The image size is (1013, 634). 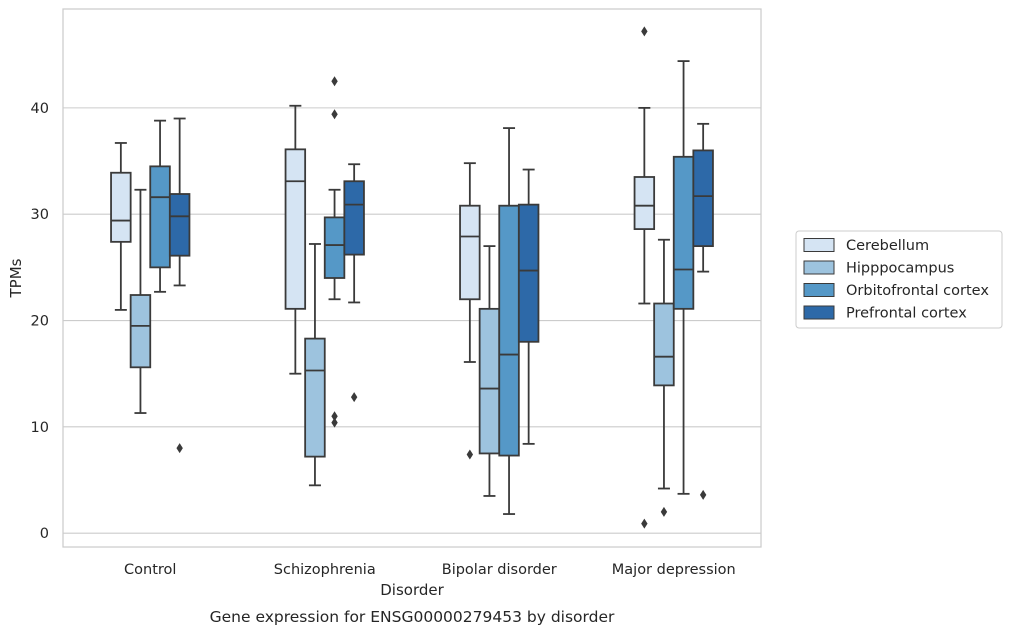 I want to click on x-tick-label: Control, so click(x=150, y=570).